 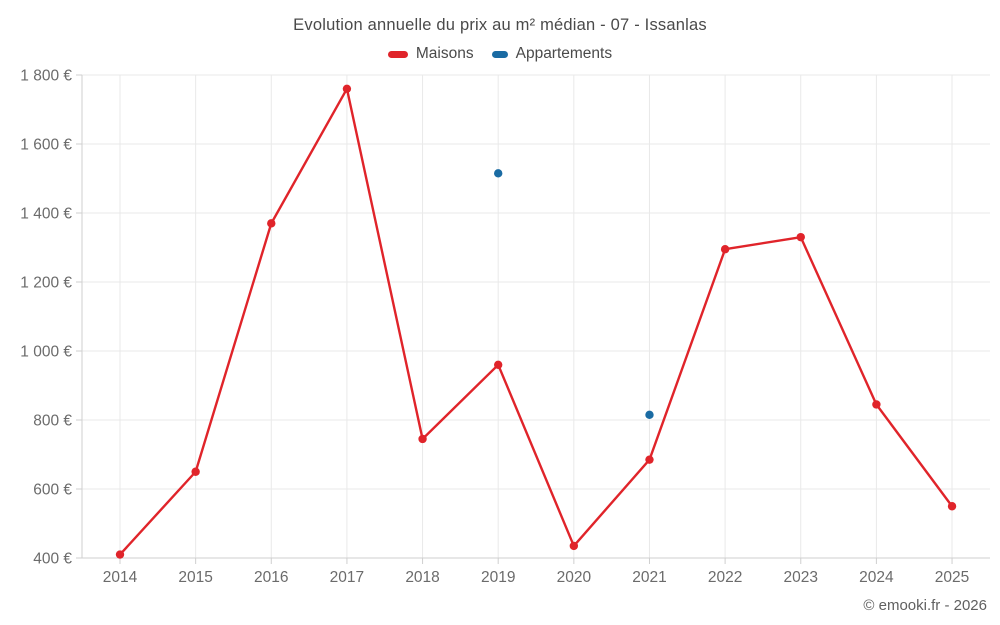 I want to click on data-point-maisons-2022, so click(x=725, y=249).